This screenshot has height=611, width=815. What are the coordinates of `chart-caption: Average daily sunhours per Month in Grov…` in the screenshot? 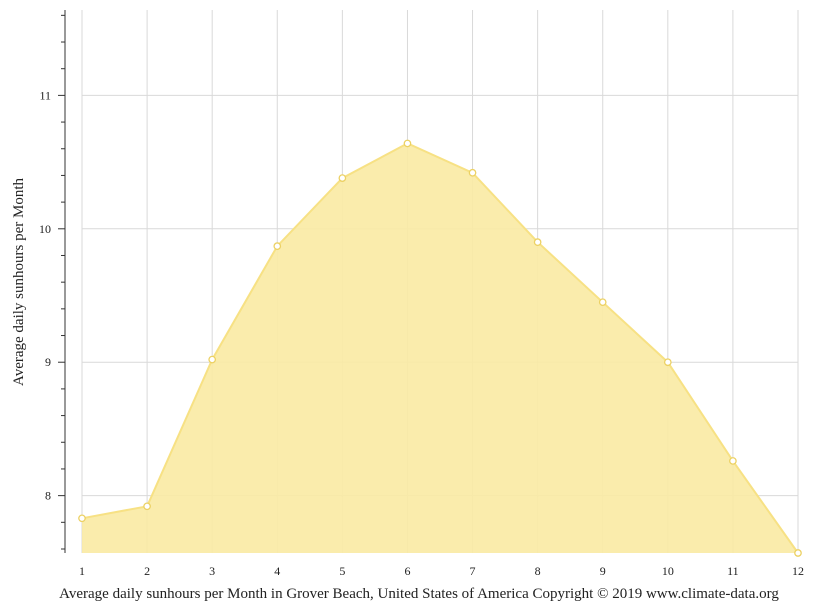 It's located at (419, 594).